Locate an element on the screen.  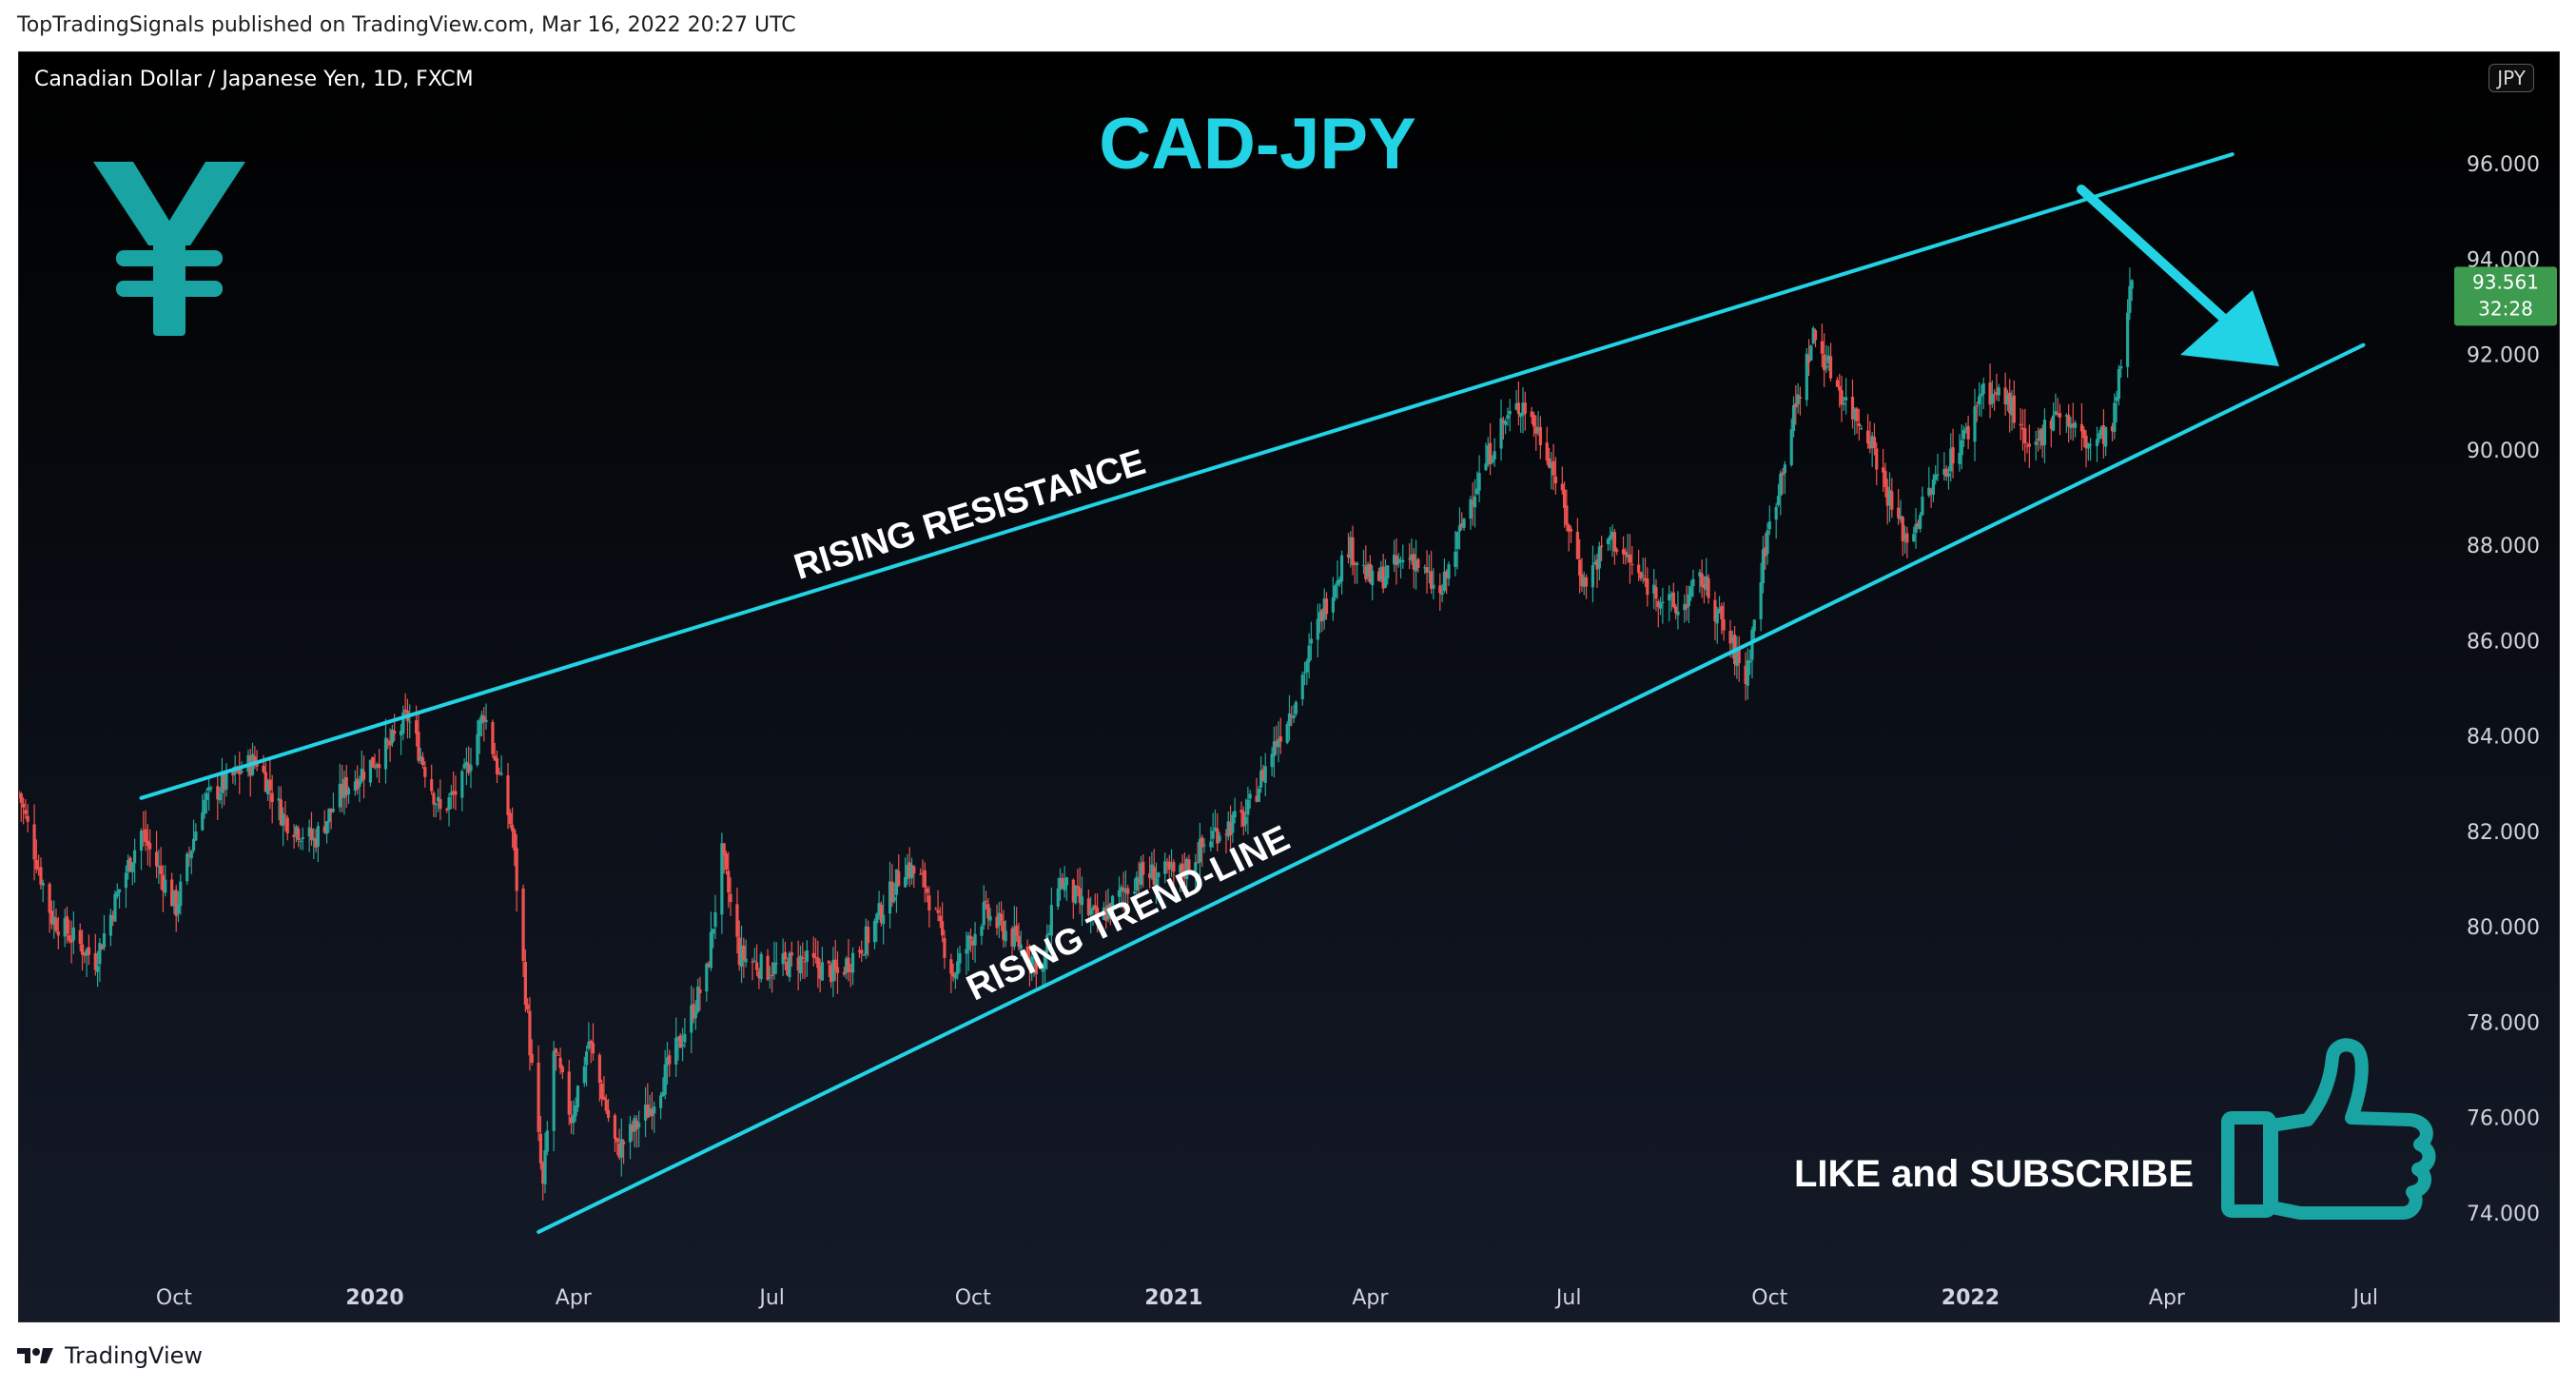
currency-badge: JPY is located at coordinates (2511, 78).